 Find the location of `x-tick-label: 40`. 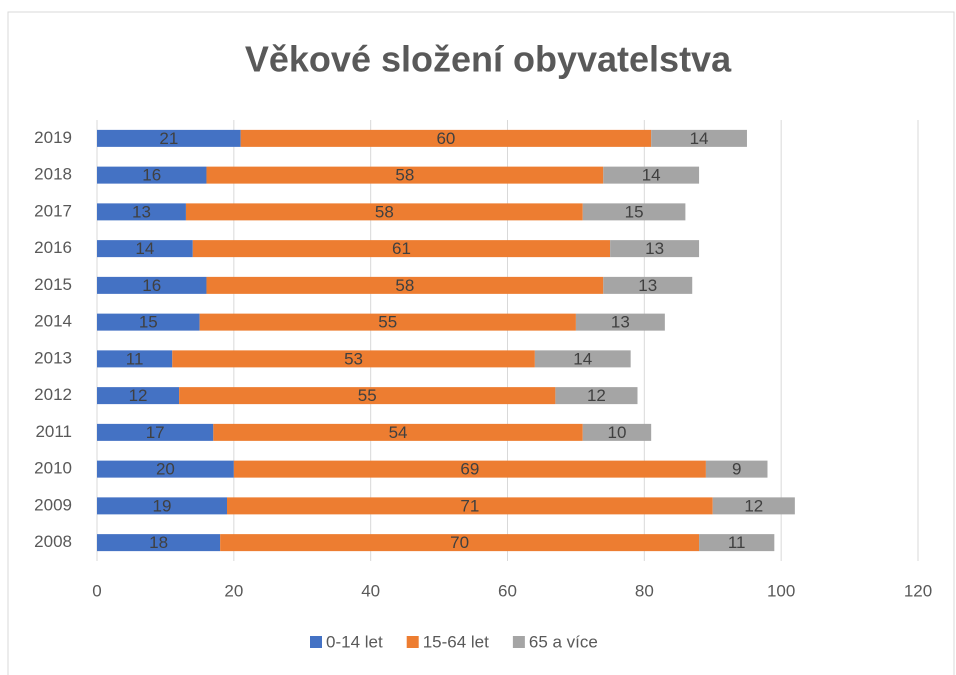

x-tick-label: 40 is located at coordinates (370, 590).